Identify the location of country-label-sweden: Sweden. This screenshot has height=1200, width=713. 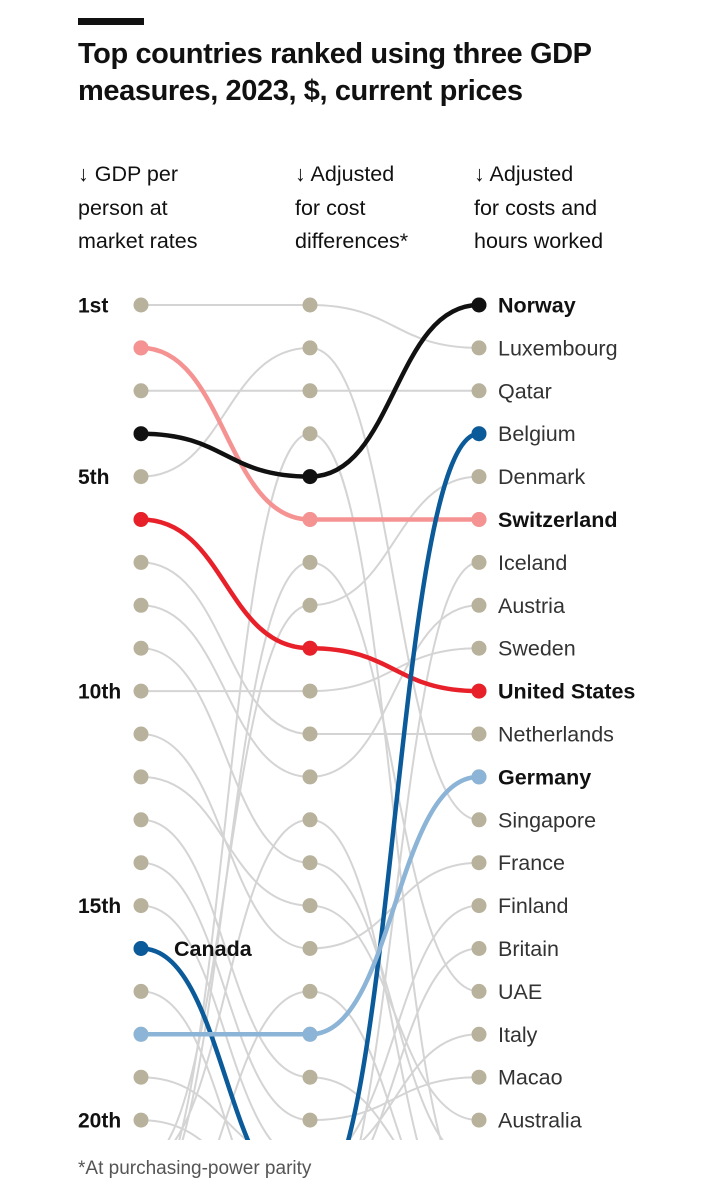
(537, 649).